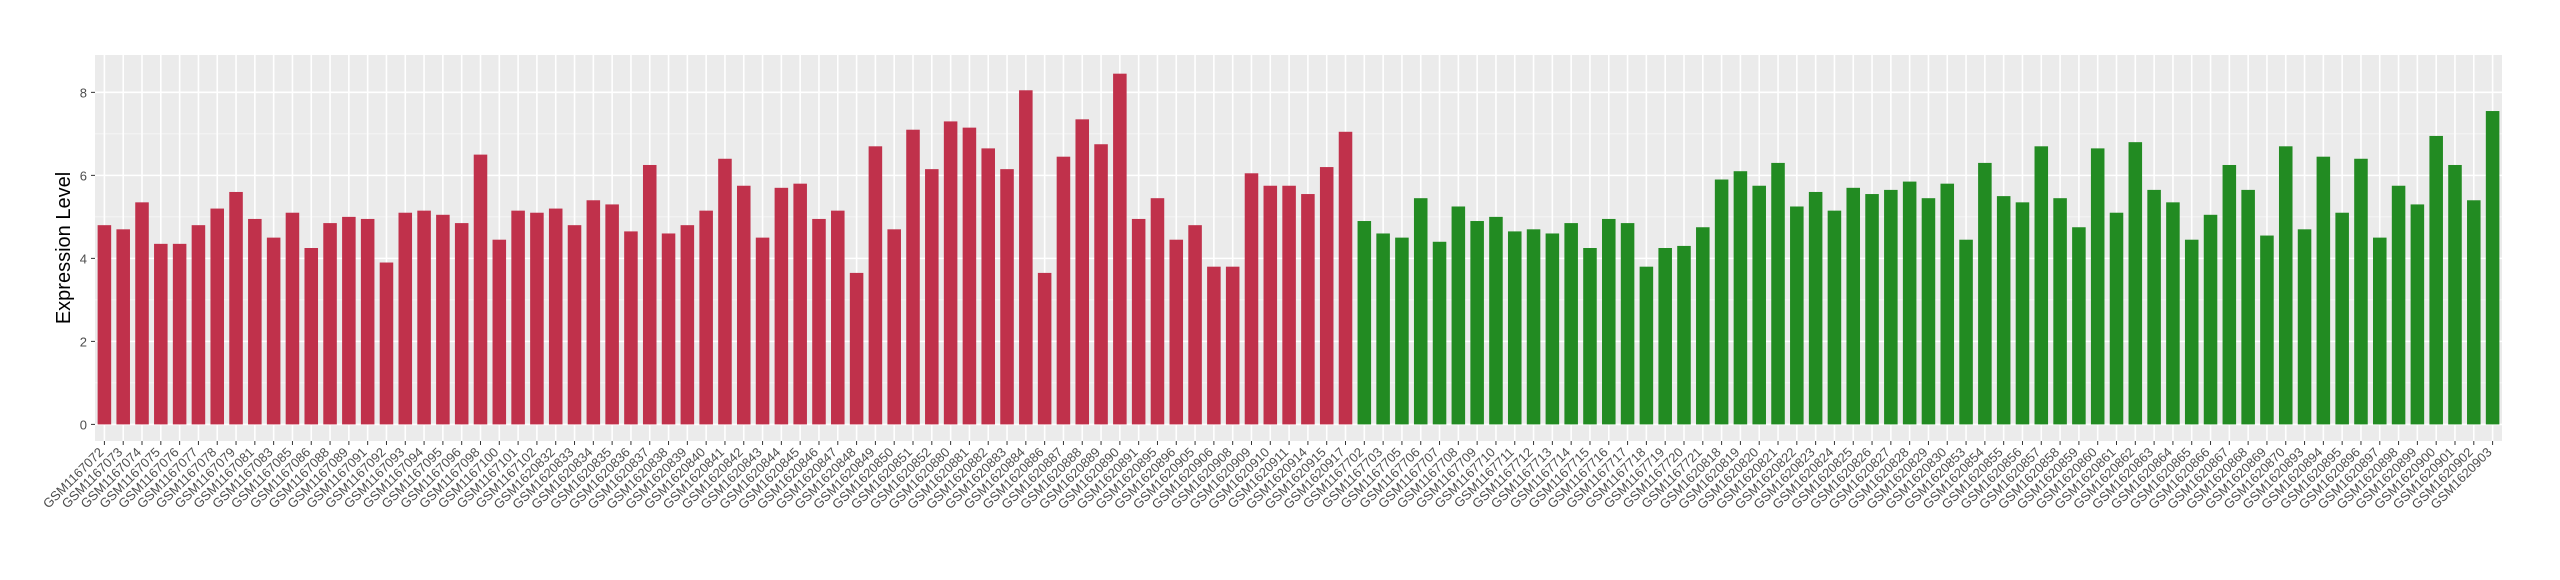  What do you see at coordinates (83, 92) in the screenshot?
I see `y-tick-label: 8` at bounding box center [83, 92].